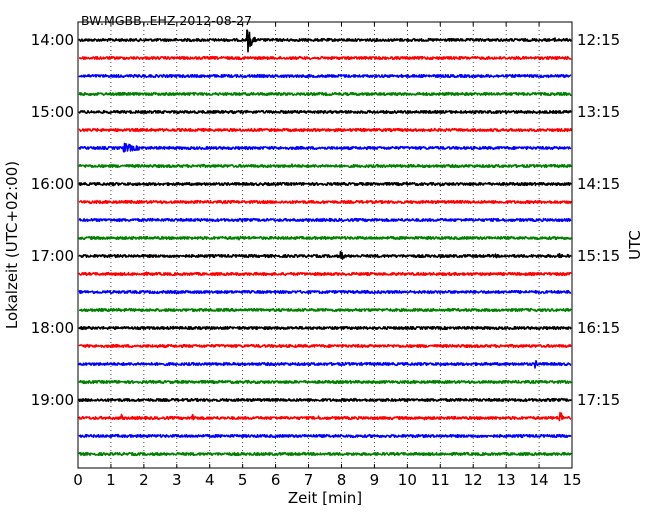  What do you see at coordinates (52, 328) in the screenshot?
I see `y-tick-label-left: 18:00` at bounding box center [52, 328].